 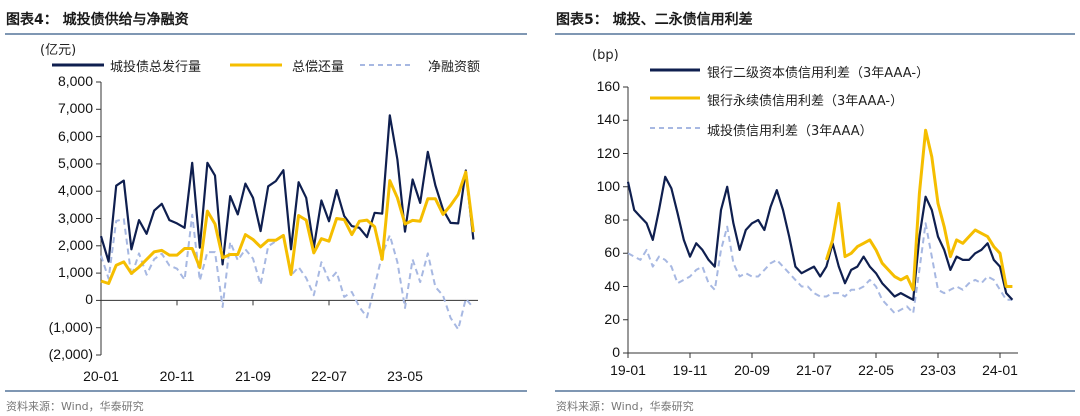 I want to click on right-title-rule, so click(x=815, y=34).